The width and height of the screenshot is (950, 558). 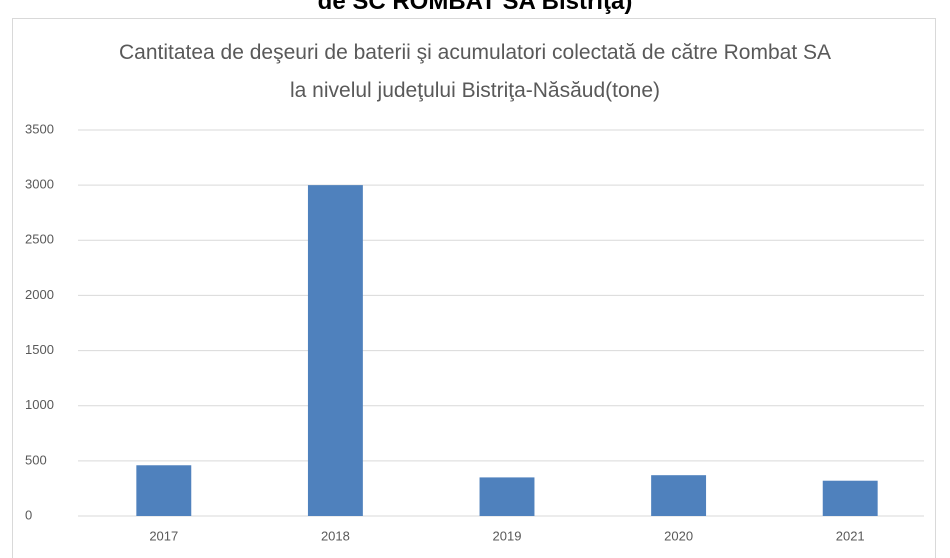 What do you see at coordinates (39, 404) in the screenshot?
I see `y-tick-label: 1000` at bounding box center [39, 404].